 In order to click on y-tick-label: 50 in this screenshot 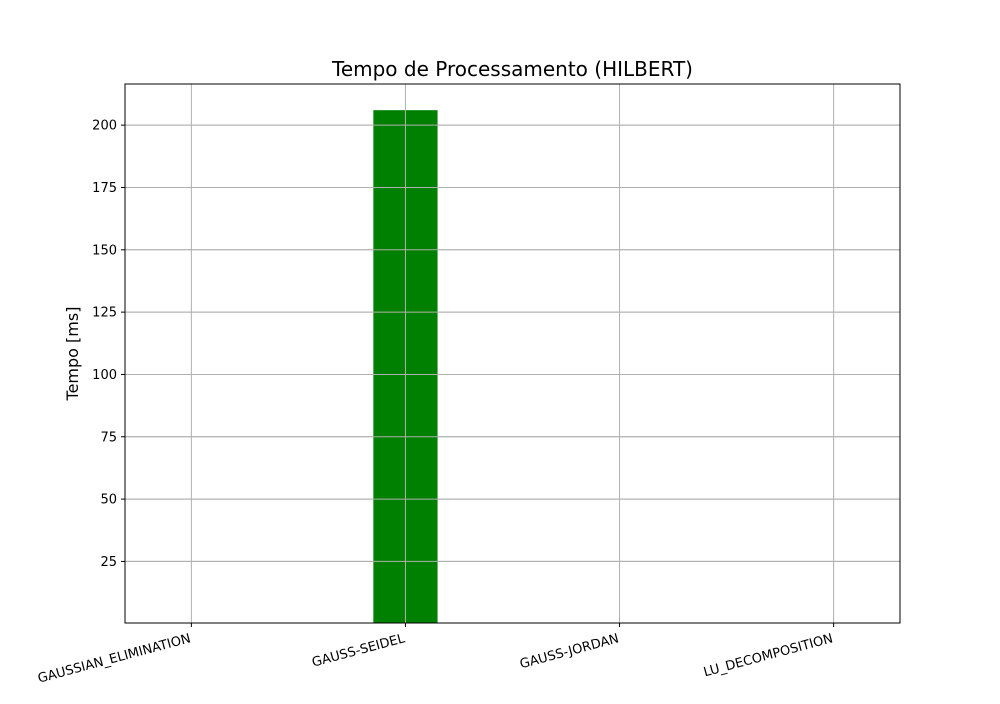, I will do `click(108, 500)`.